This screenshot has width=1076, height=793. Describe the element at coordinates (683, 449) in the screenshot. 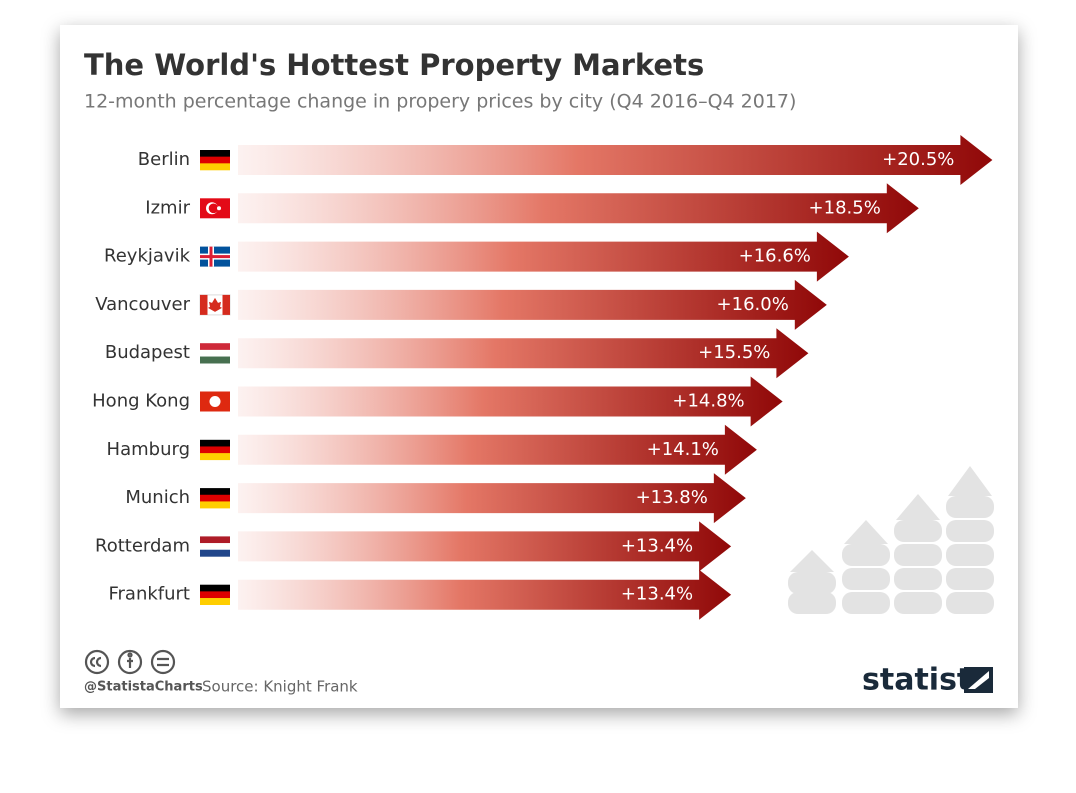

I see `value-label: +14.1%` at that location.